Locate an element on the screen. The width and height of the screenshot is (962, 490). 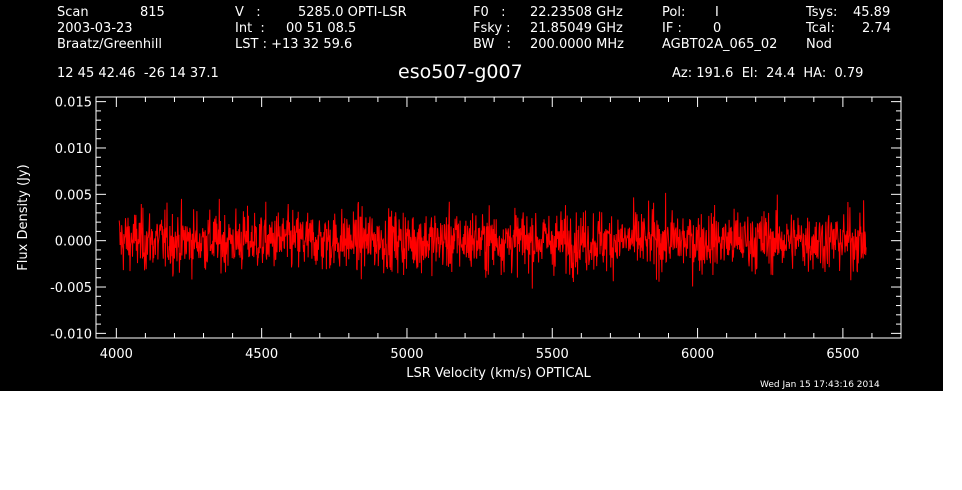
fsky-label: Fsky : is located at coordinates (492, 28).